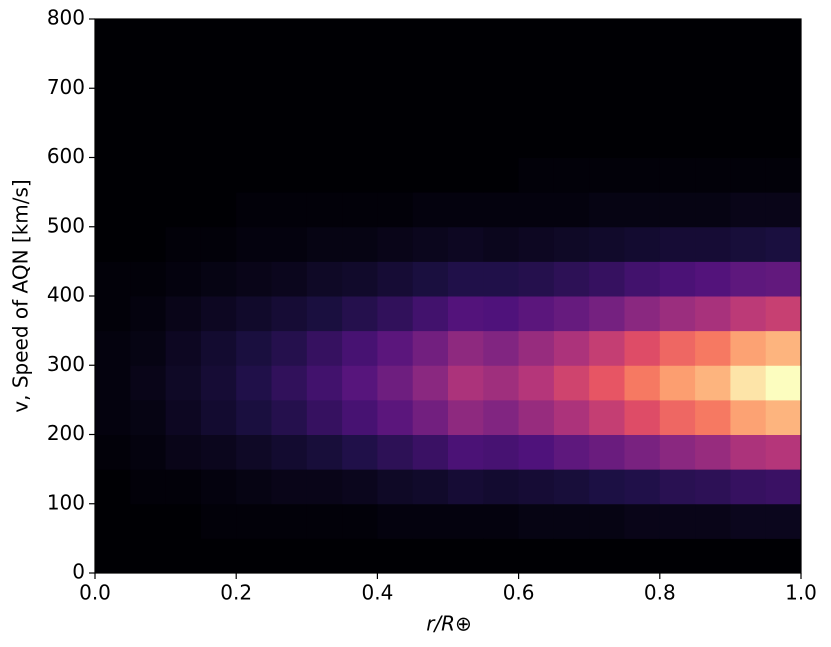 The image size is (831, 647). I want to click on y-tick-label: 100, so click(66, 502).